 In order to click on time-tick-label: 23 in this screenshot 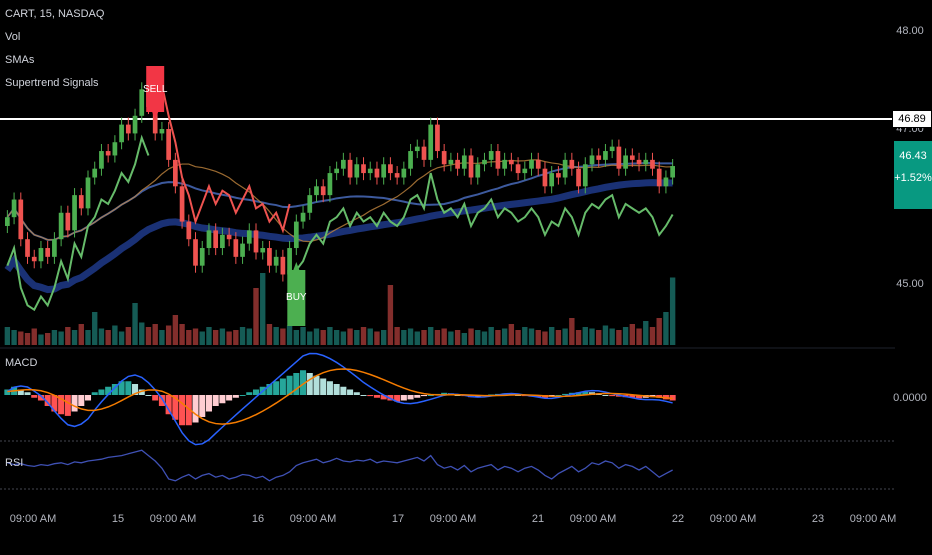, I will do `click(818, 519)`.